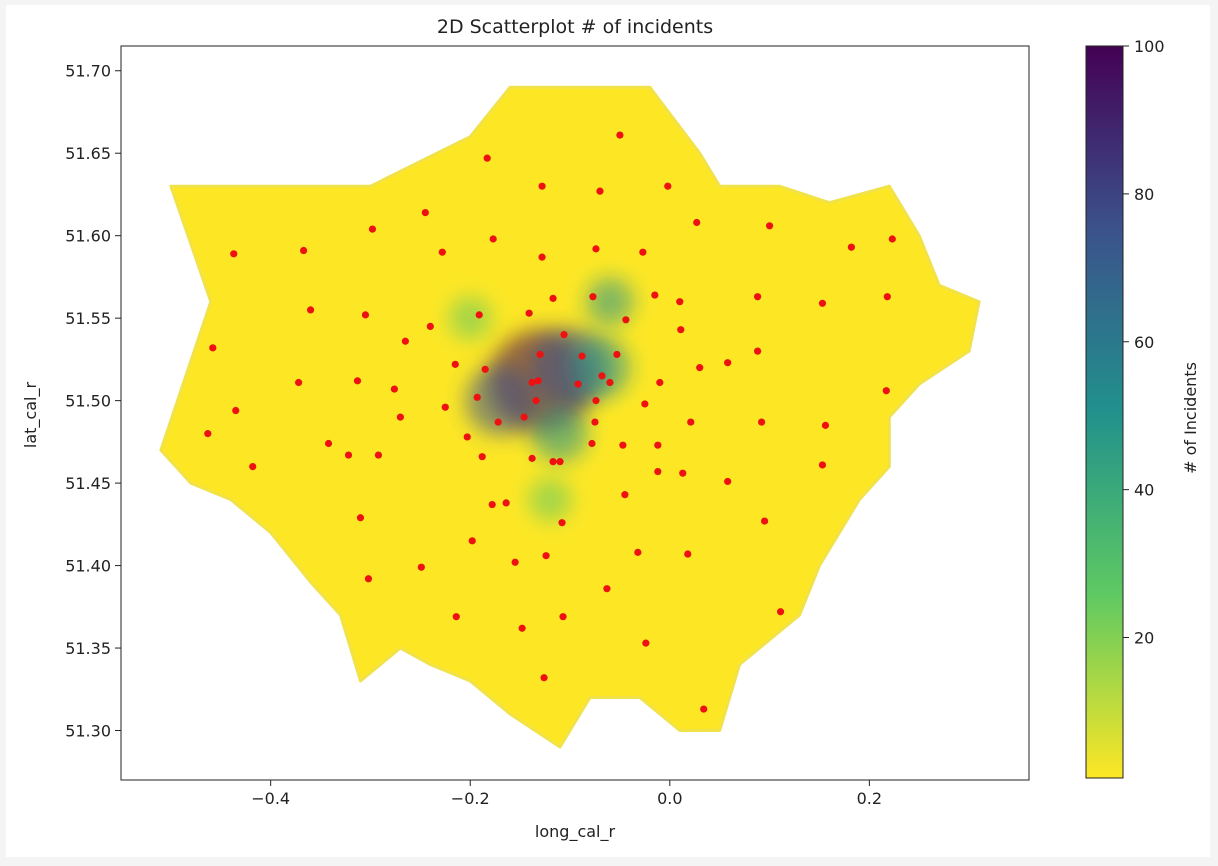 The image size is (1218, 866). I want to click on x-tick-label: −0.4, so click(270, 798).